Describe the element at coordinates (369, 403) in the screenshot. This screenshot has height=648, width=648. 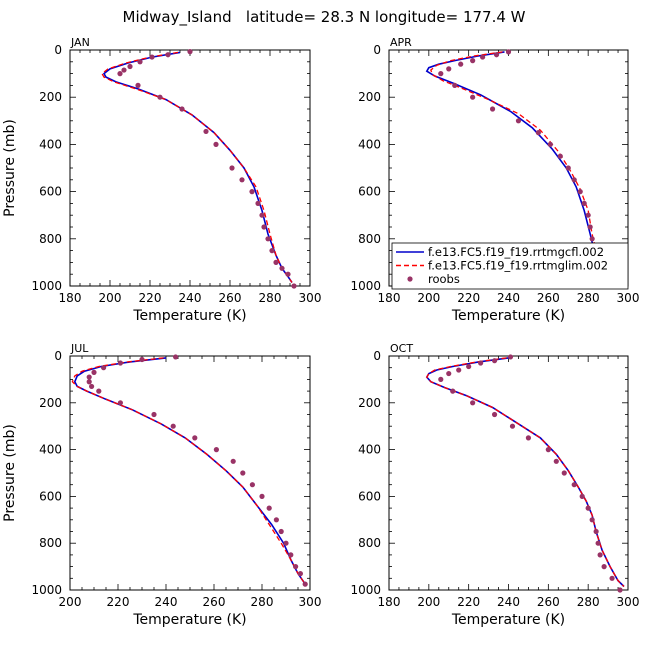
I see `y-tick-label-oct: 200` at that location.